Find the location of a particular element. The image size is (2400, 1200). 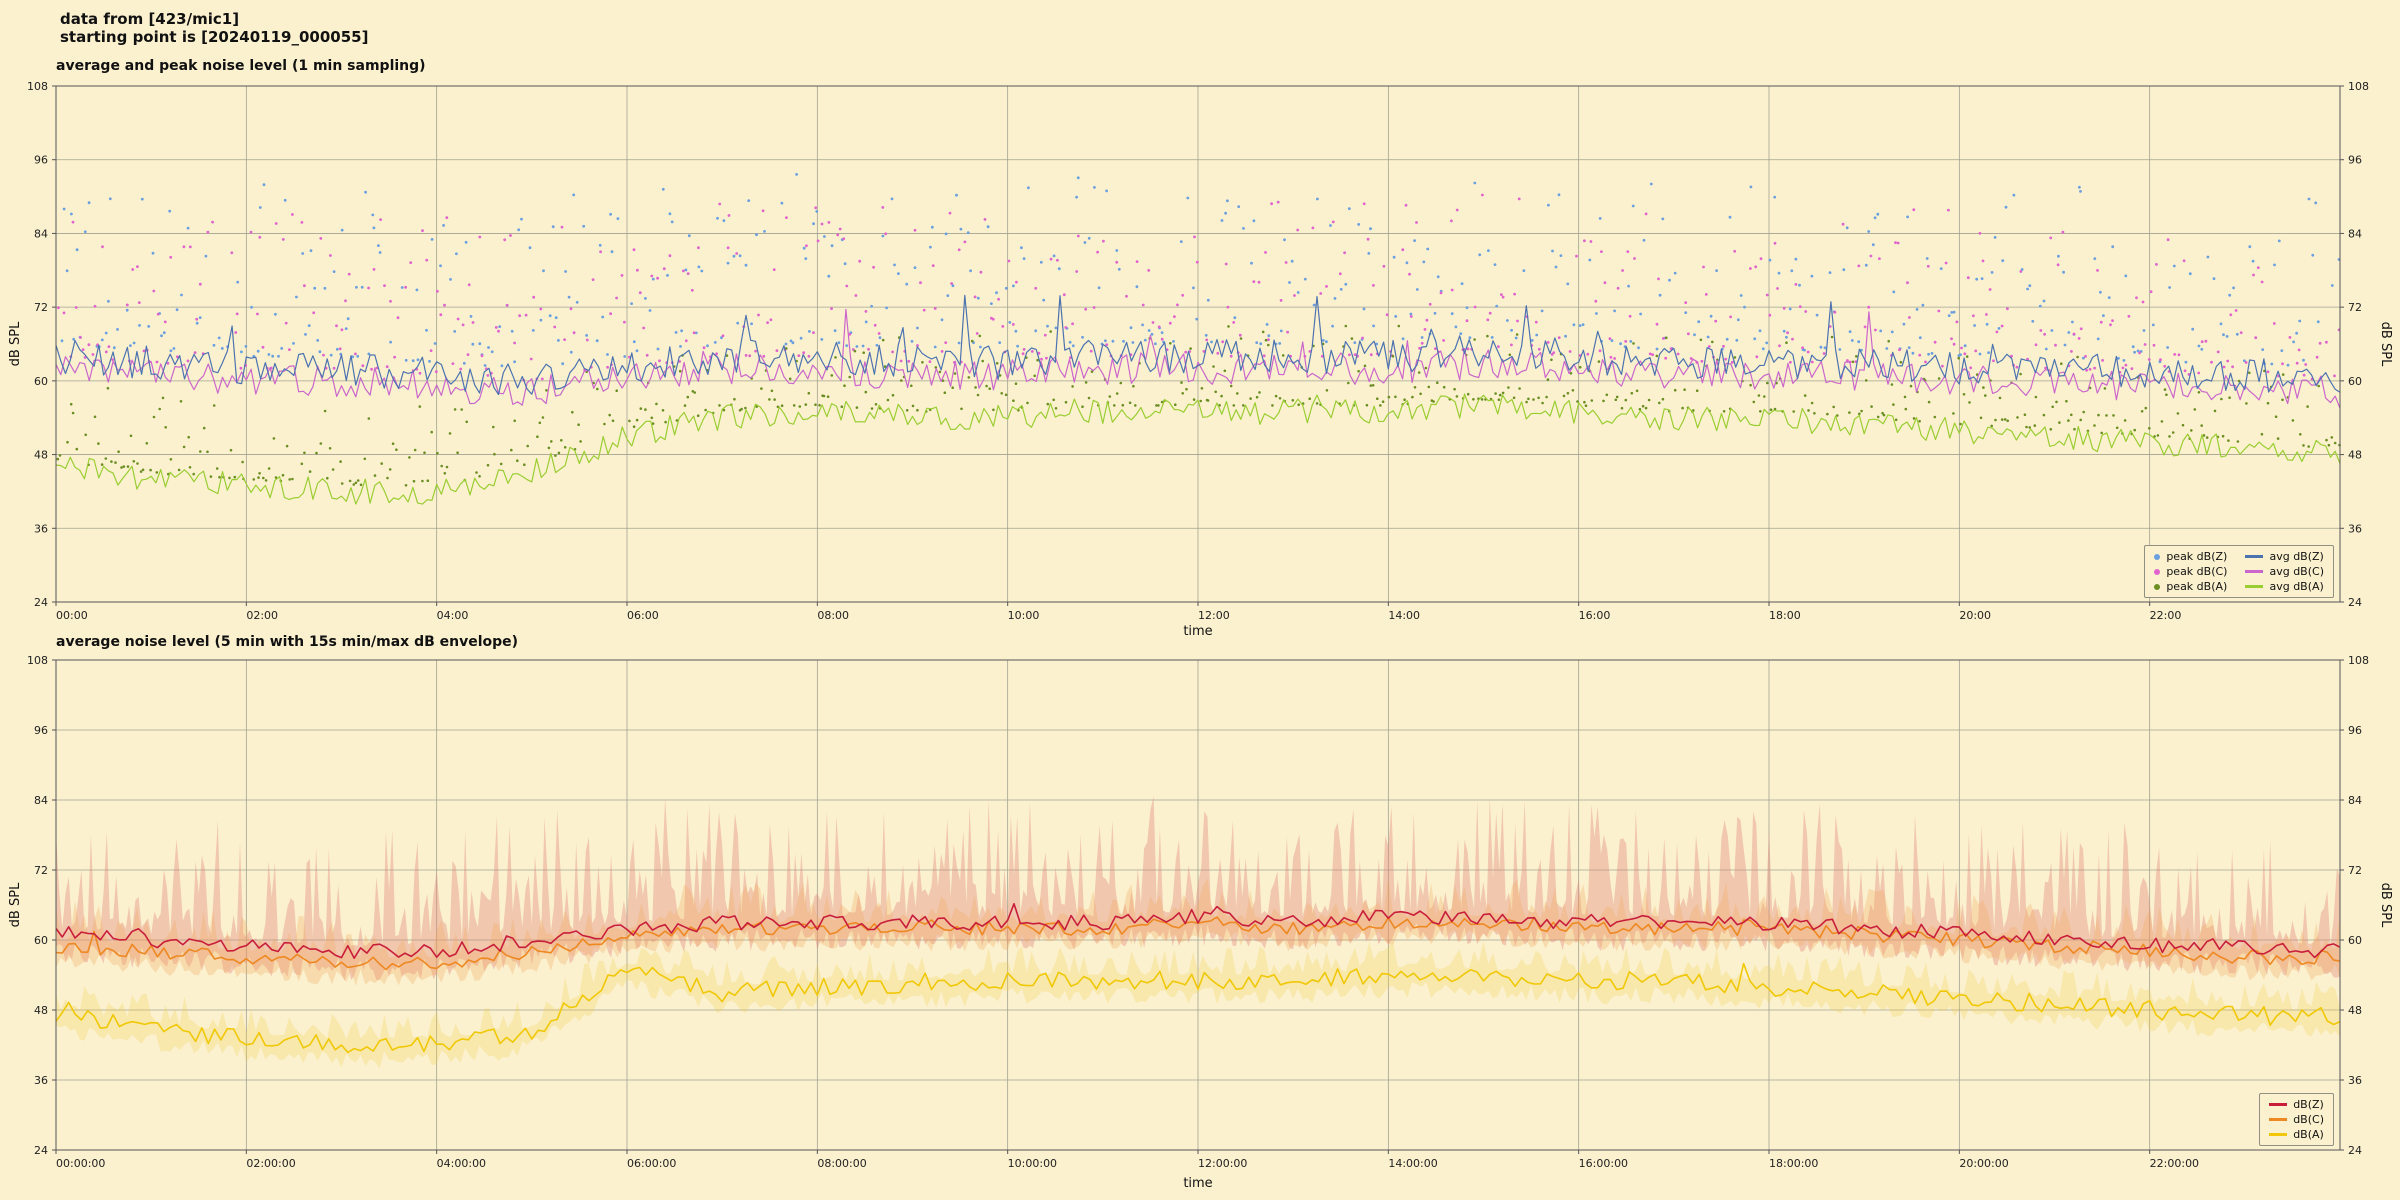

x-tick-label: 06:00:00 is located at coordinates (651, 1163).